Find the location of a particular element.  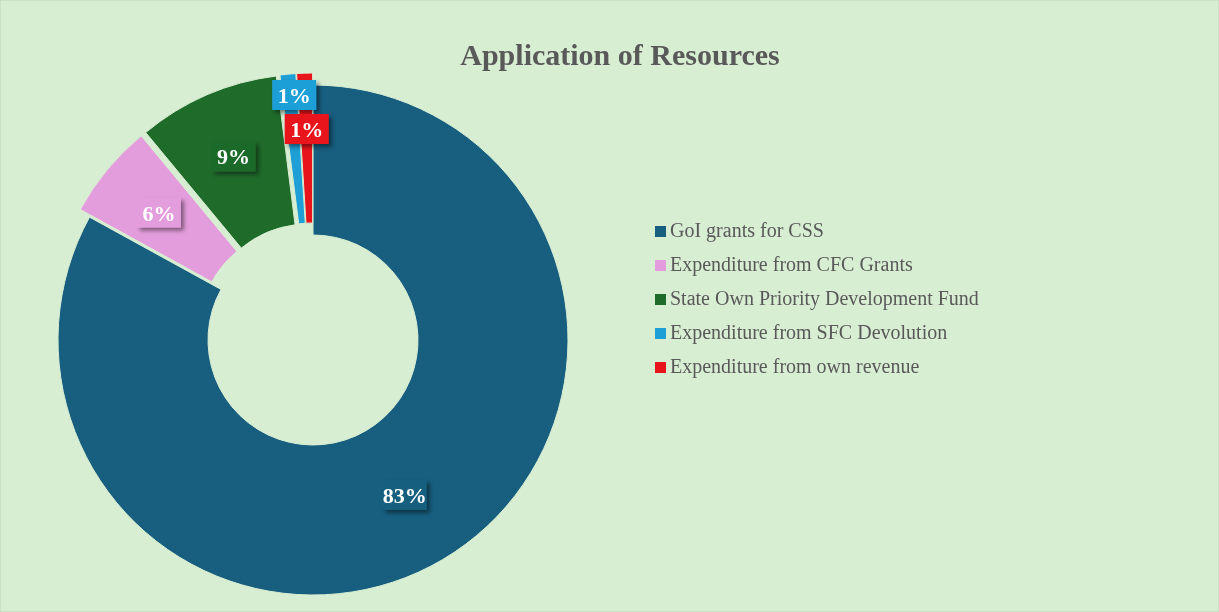

data-label: 6% is located at coordinates (159, 213).